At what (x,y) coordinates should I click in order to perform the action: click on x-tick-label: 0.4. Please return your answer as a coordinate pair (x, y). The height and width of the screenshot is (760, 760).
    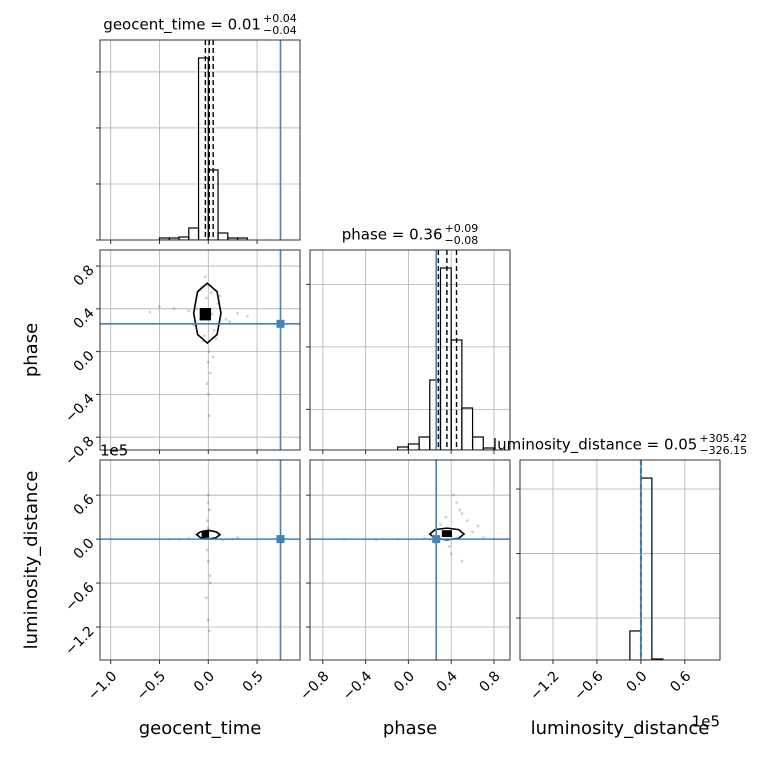
    Looking at the image, I should click on (447, 681).